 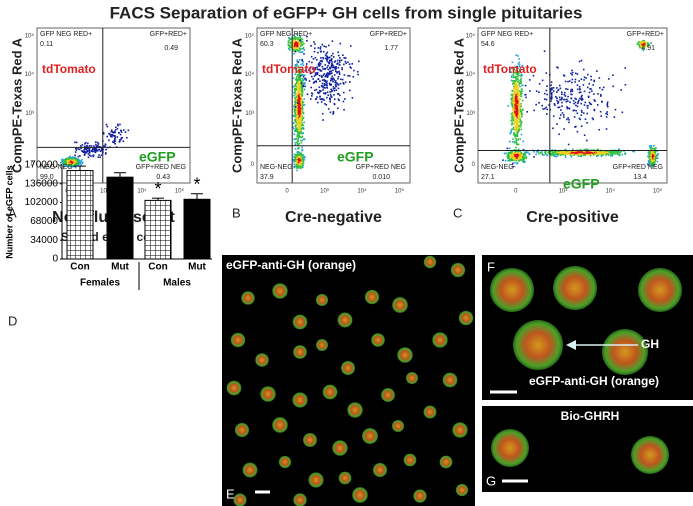 I want to click on y-tick-label: 10³, so click(x=470, y=114).